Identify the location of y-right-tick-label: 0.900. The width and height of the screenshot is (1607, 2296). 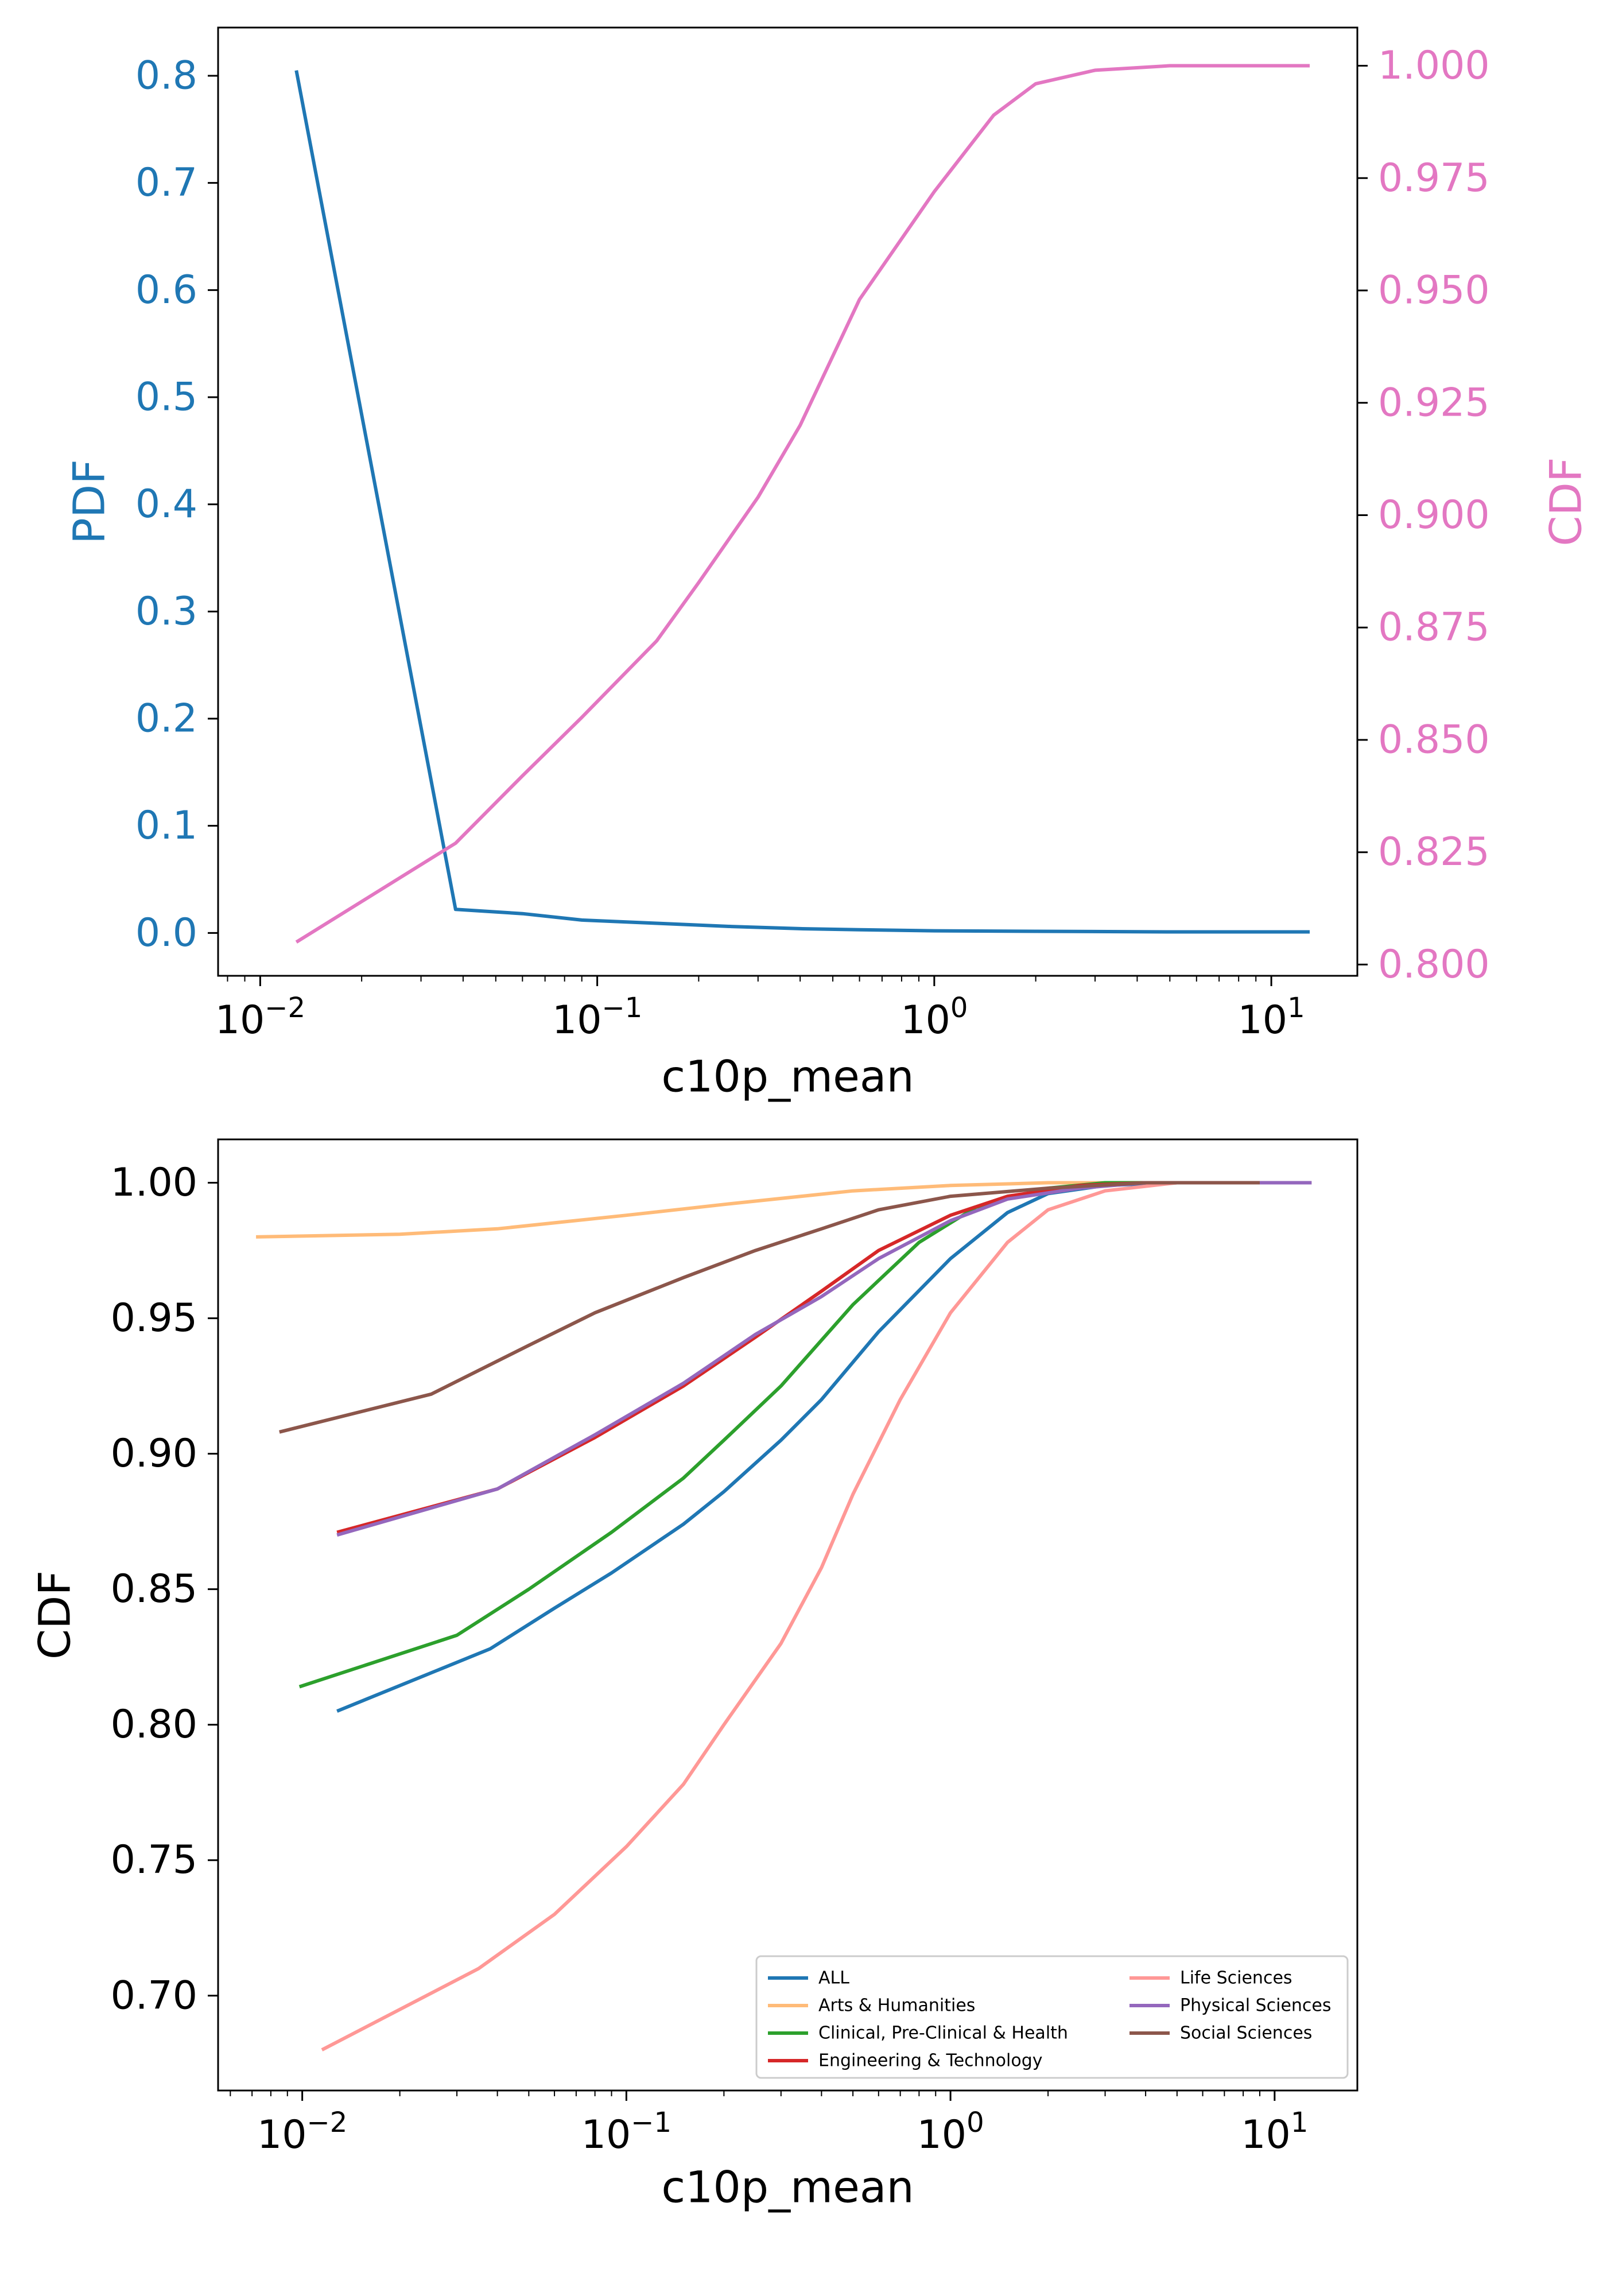
(1434, 515).